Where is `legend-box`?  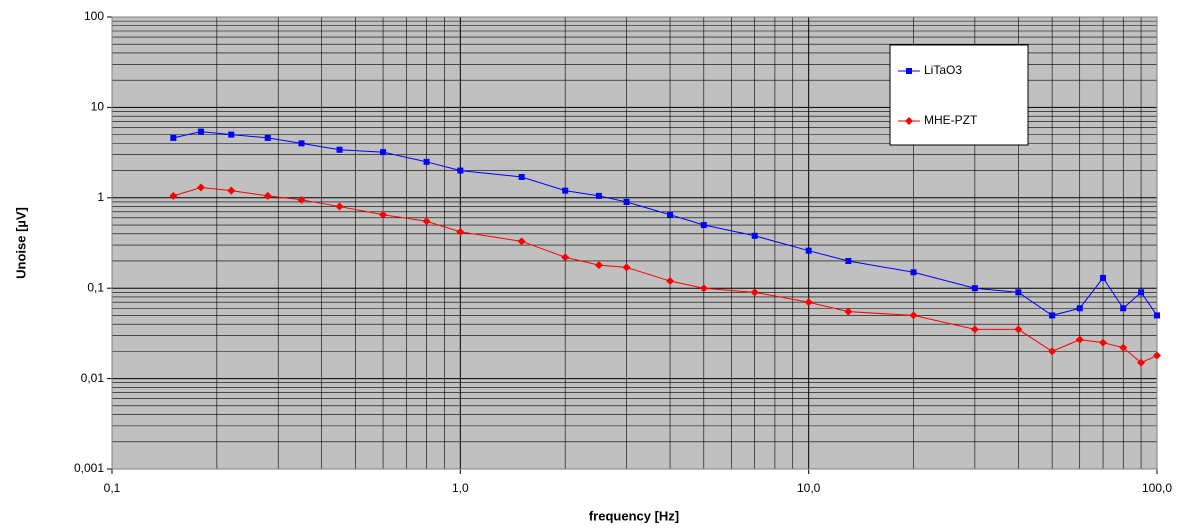
legend-box is located at coordinates (959, 95).